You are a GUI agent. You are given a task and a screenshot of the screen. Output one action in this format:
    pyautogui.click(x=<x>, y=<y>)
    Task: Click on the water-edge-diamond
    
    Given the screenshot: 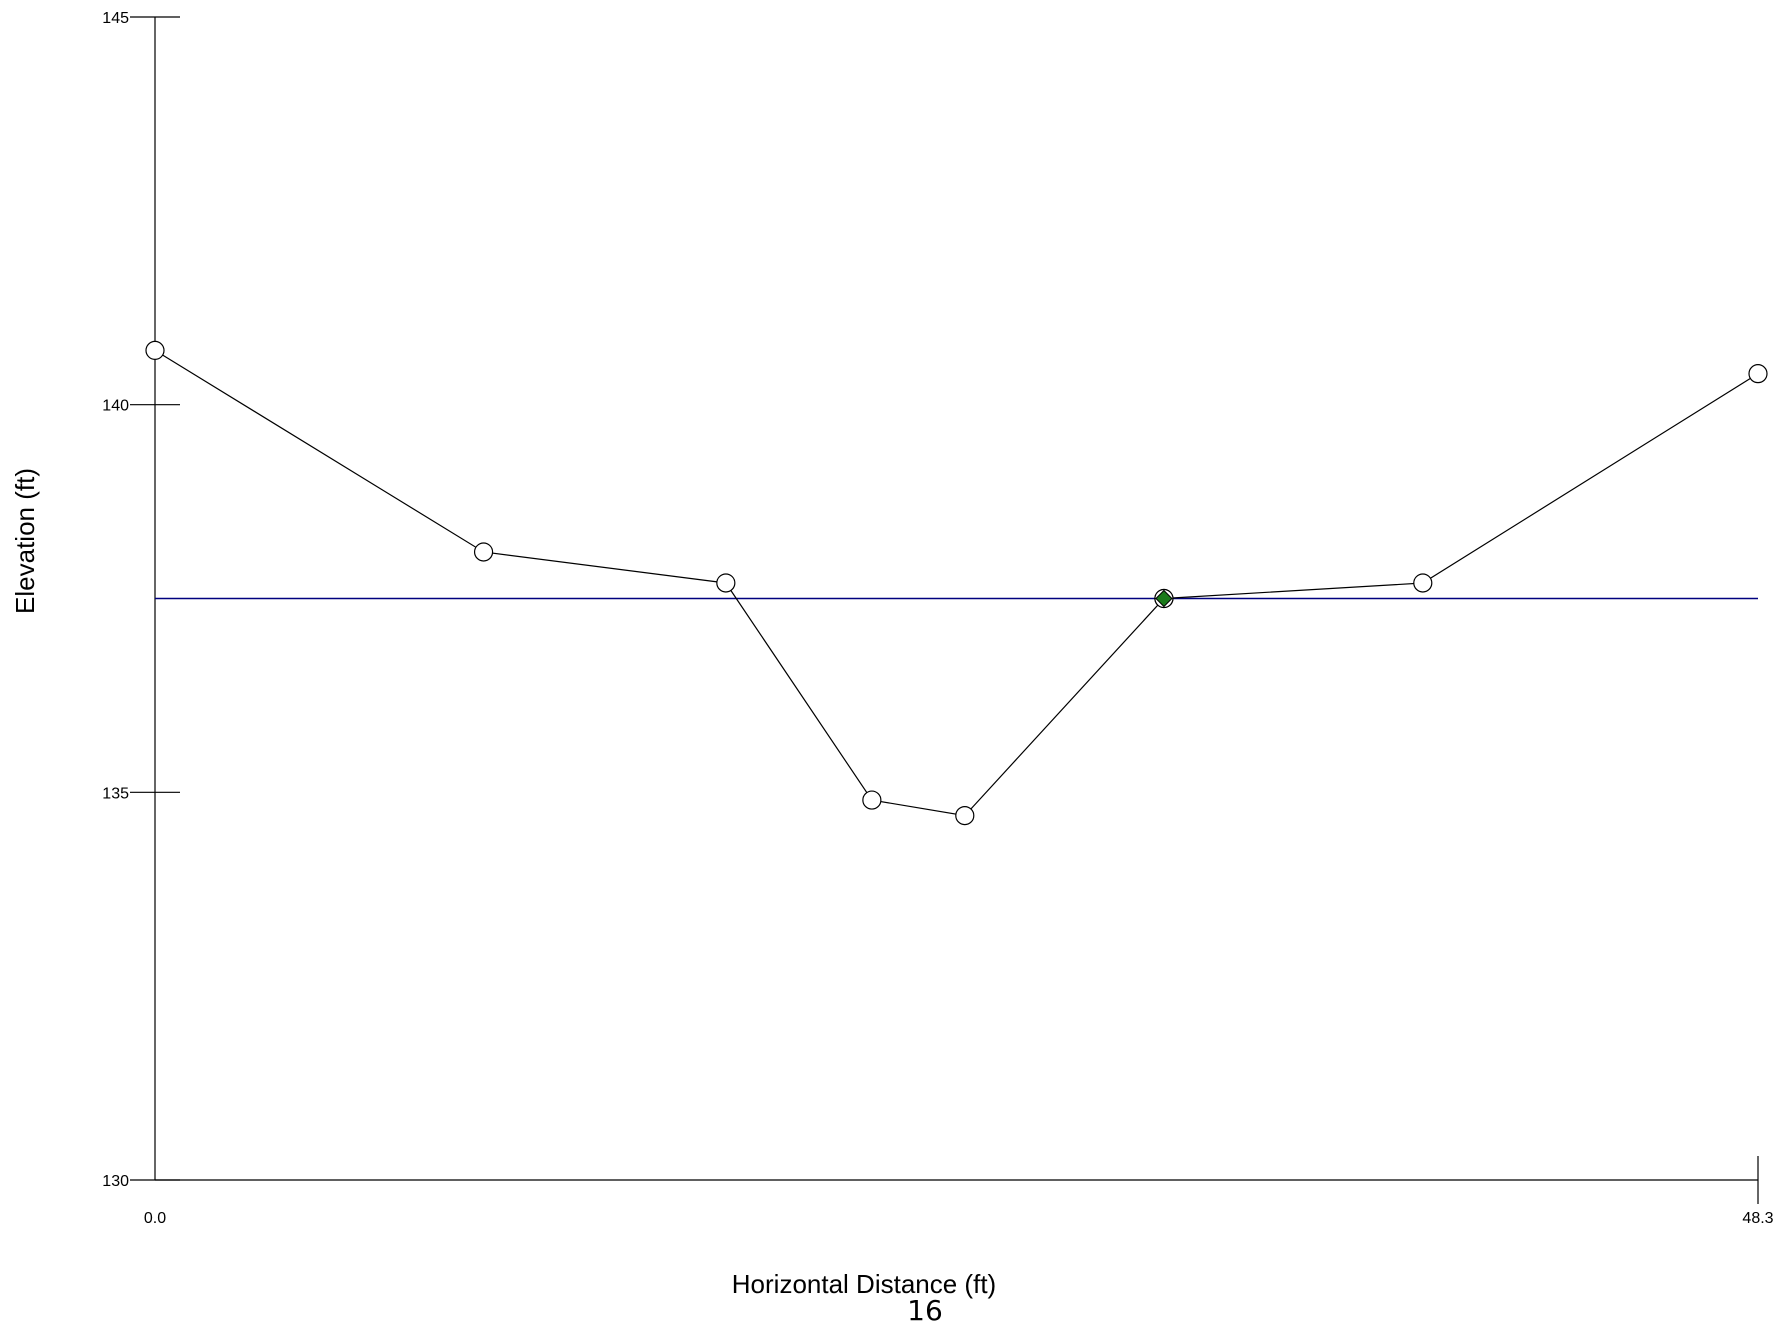 What is the action you would take?
    pyautogui.click(x=1164, y=598)
    